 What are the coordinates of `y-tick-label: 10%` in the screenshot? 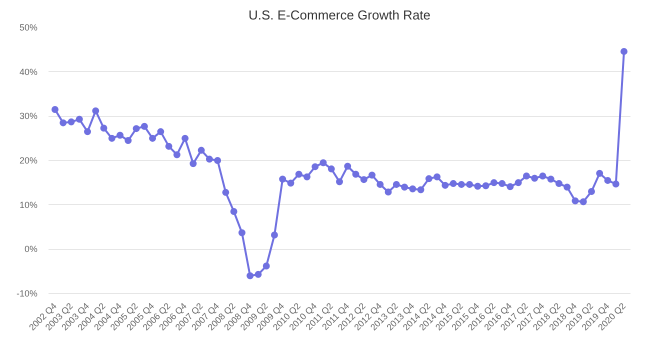 It's located at (28, 205).